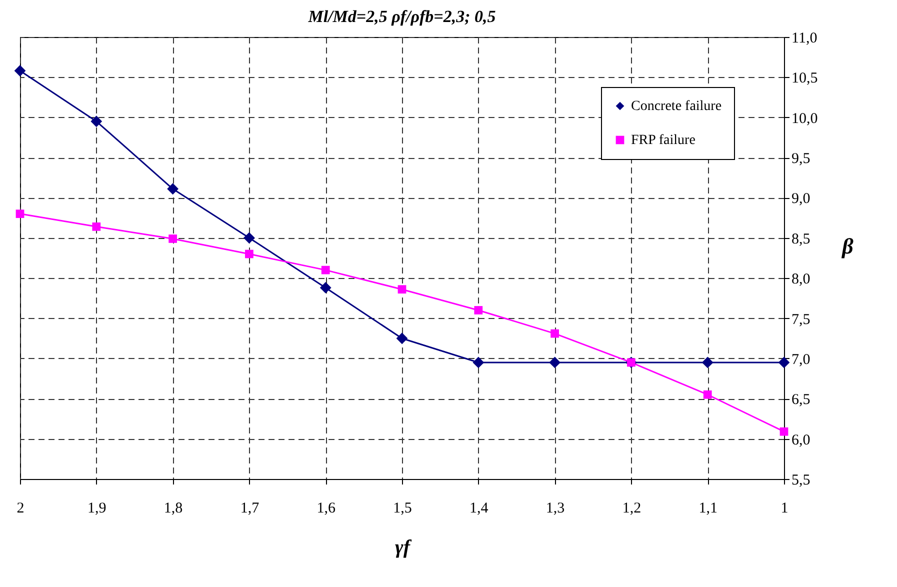 The image size is (897, 587). What do you see at coordinates (801, 440) in the screenshot?
I see `y-tick-label: 6,0` at bounding box center [801, 440].